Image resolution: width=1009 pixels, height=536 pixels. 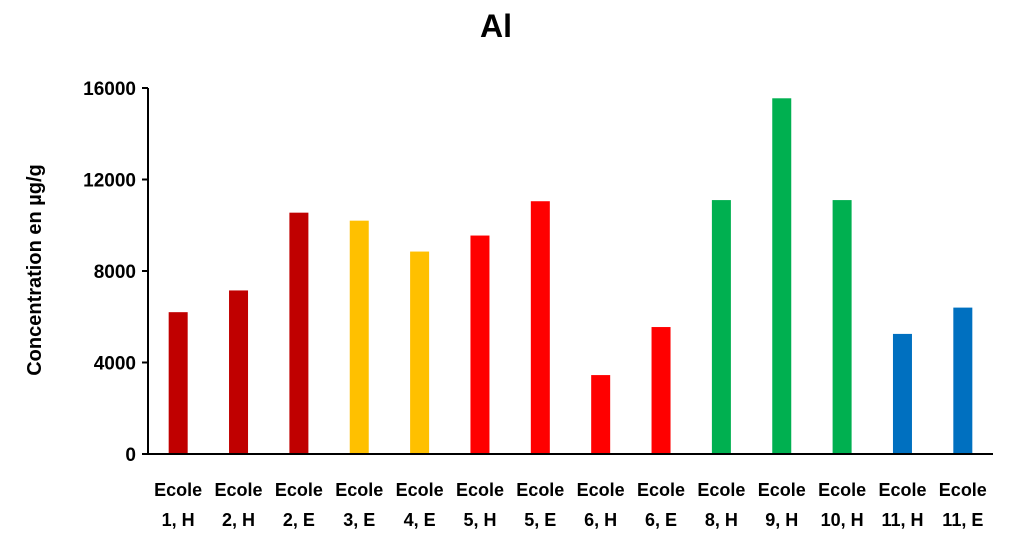 What do you see at coordinates (109, 181) in the screenshot?
I see `y-tick-label: 12000` at bounding box center [109, 181].